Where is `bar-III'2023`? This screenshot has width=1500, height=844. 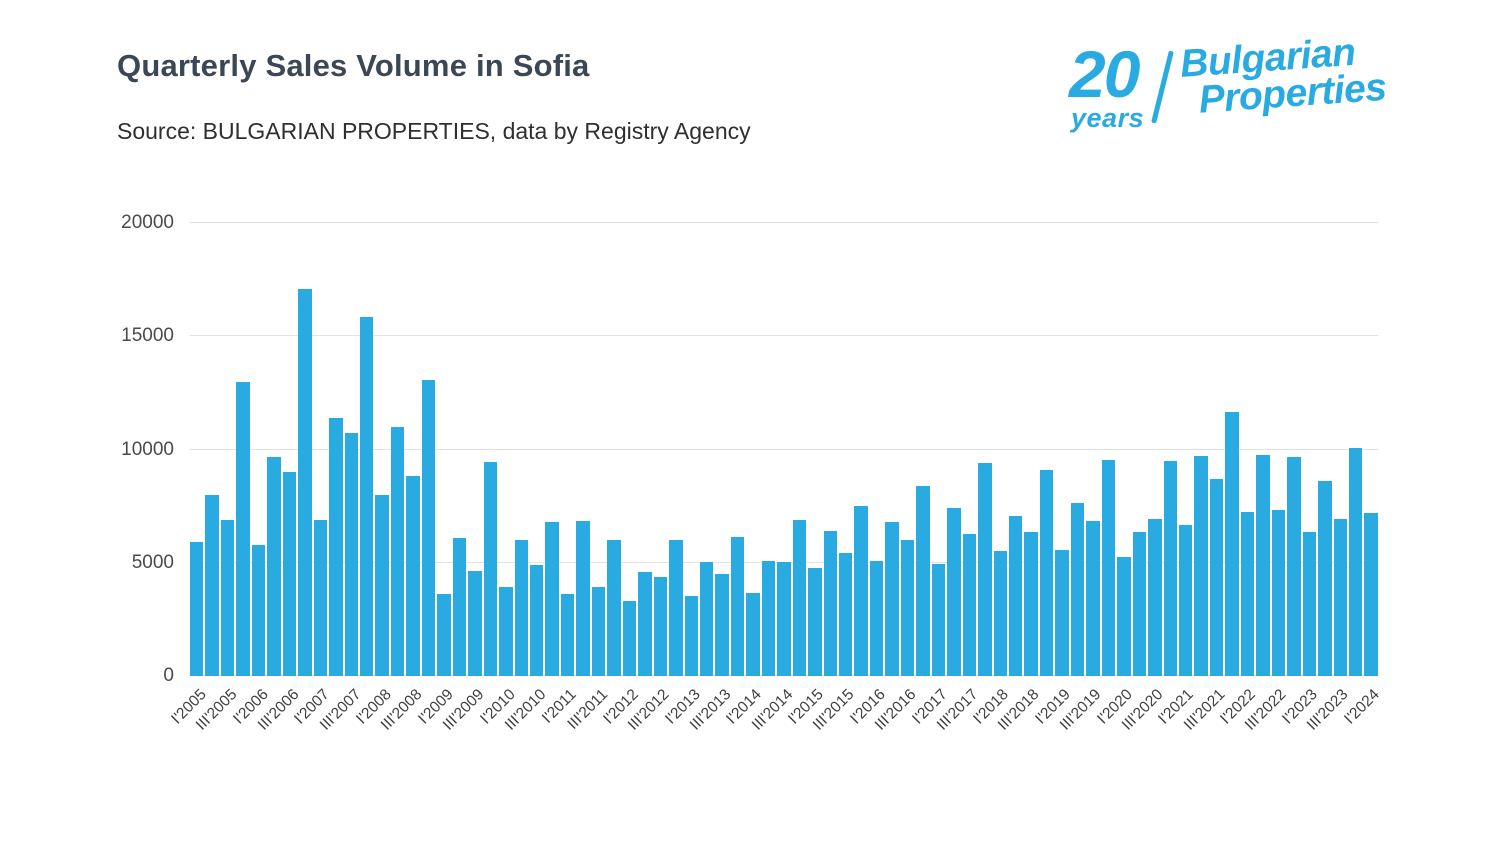
bar-III'2023 is located at coordinates (1340, 597).